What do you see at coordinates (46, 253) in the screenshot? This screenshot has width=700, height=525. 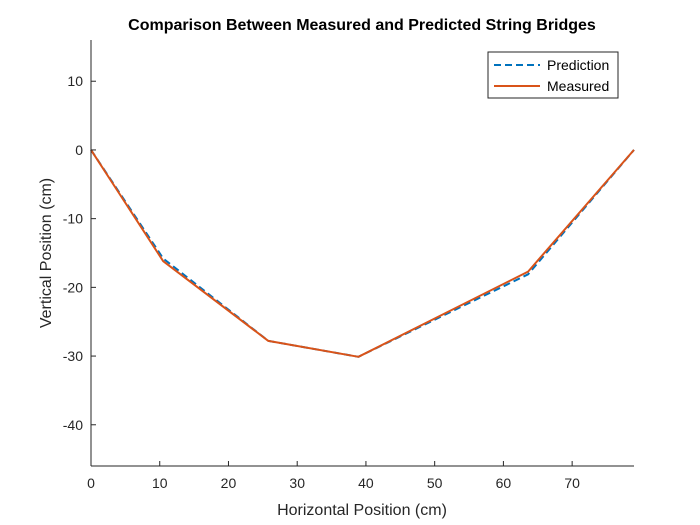 I see `y-axis-label: Vertical Position (cm)` at bounding box center [46, 253].